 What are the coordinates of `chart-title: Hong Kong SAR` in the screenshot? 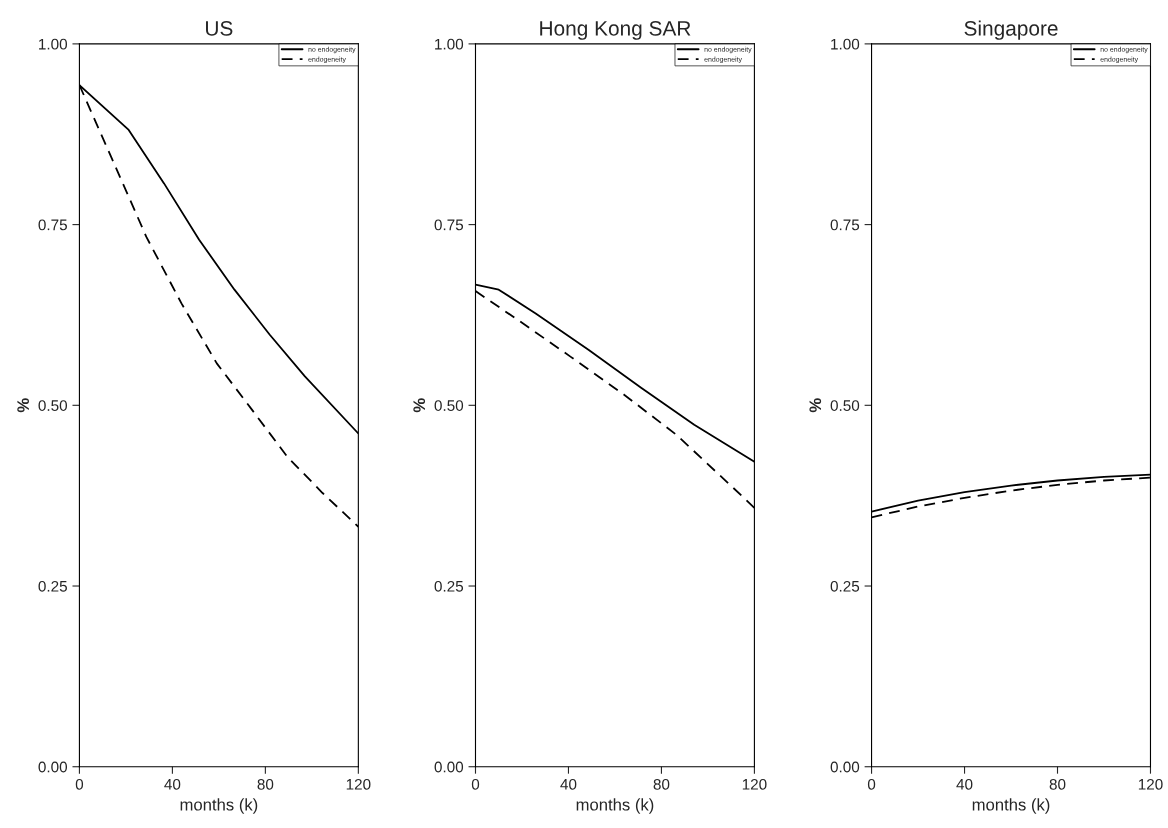 It's located at (615, 30).